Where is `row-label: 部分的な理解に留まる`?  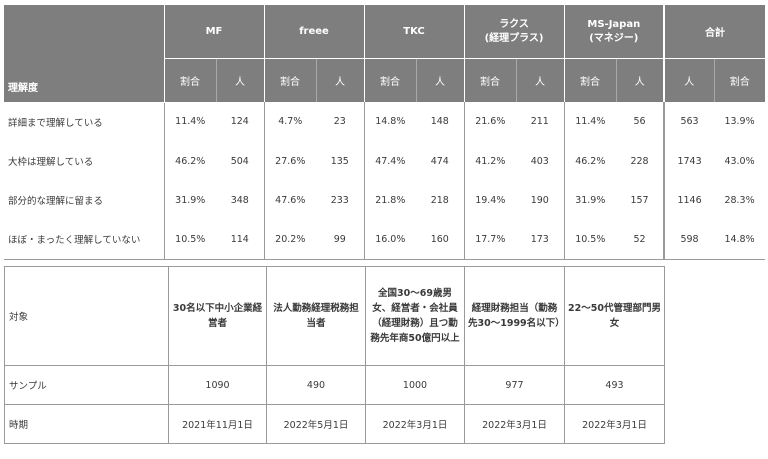
row-label: 部分的な理解に留まる is located at coordinates (56, 201).